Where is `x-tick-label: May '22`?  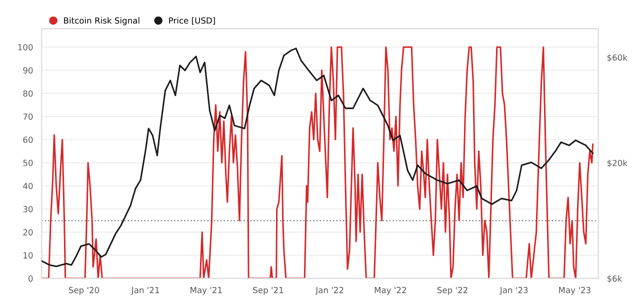
x-tick-label: May '22 is located at coordinates (390, 290).